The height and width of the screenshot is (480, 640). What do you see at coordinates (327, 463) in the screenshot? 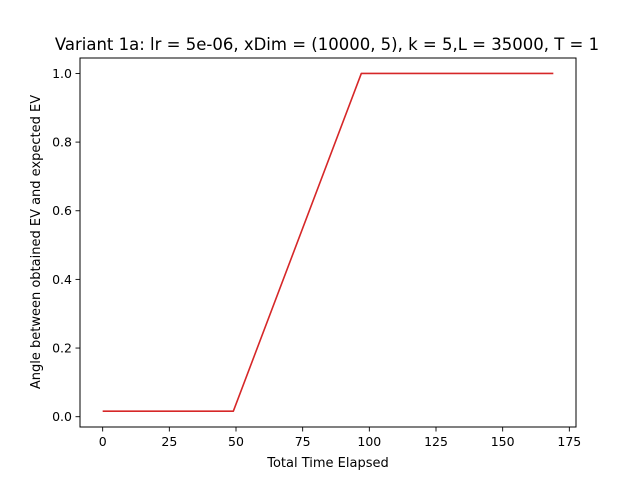
I see `x-axis-label: Total Time Elapsed` at bounding box center [327, 463].